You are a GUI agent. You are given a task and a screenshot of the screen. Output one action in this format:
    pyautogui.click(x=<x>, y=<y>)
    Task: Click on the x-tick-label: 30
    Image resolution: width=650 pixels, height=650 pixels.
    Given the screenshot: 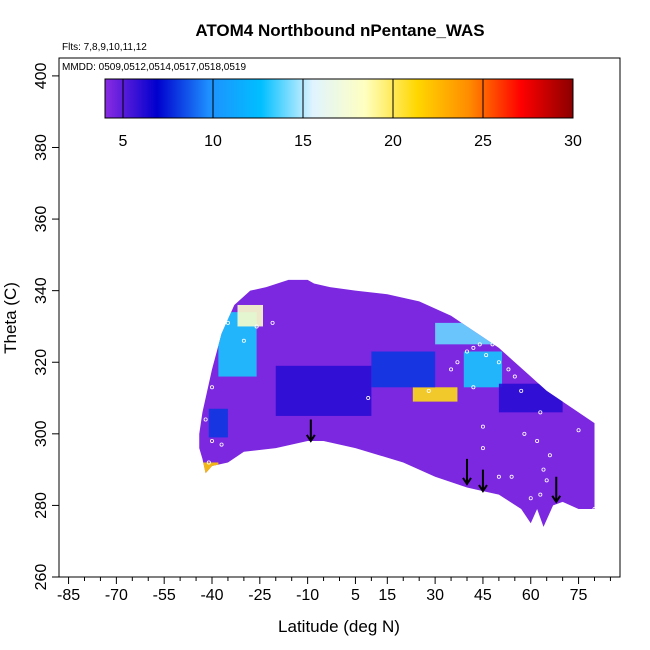 What is the action you would take?
    pyautogui.click(x=435, y=595)
    